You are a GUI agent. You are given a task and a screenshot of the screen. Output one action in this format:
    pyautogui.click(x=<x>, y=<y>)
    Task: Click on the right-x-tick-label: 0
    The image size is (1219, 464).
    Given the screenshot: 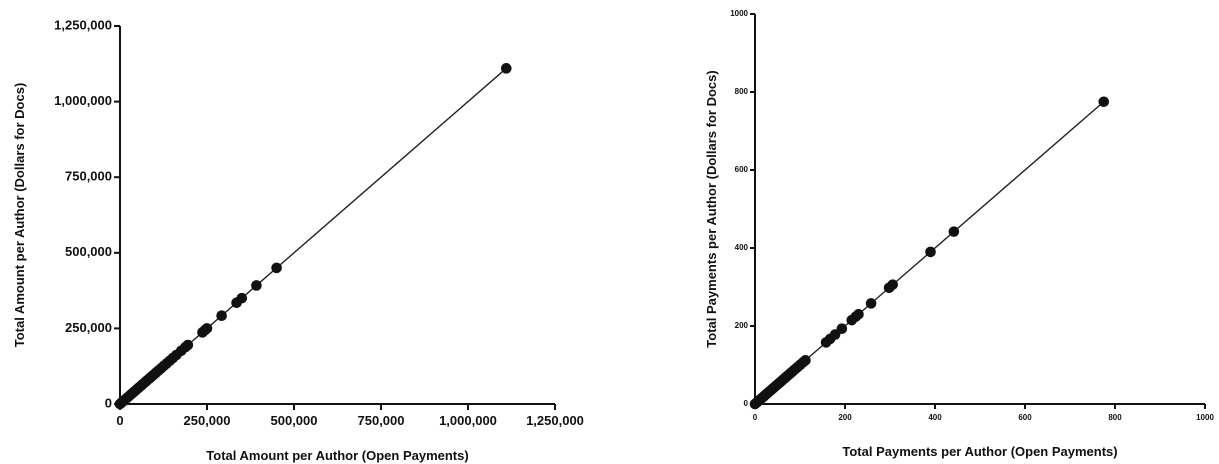 What is the action you would take?
    pyautogui.click(x=755, y=417)
    